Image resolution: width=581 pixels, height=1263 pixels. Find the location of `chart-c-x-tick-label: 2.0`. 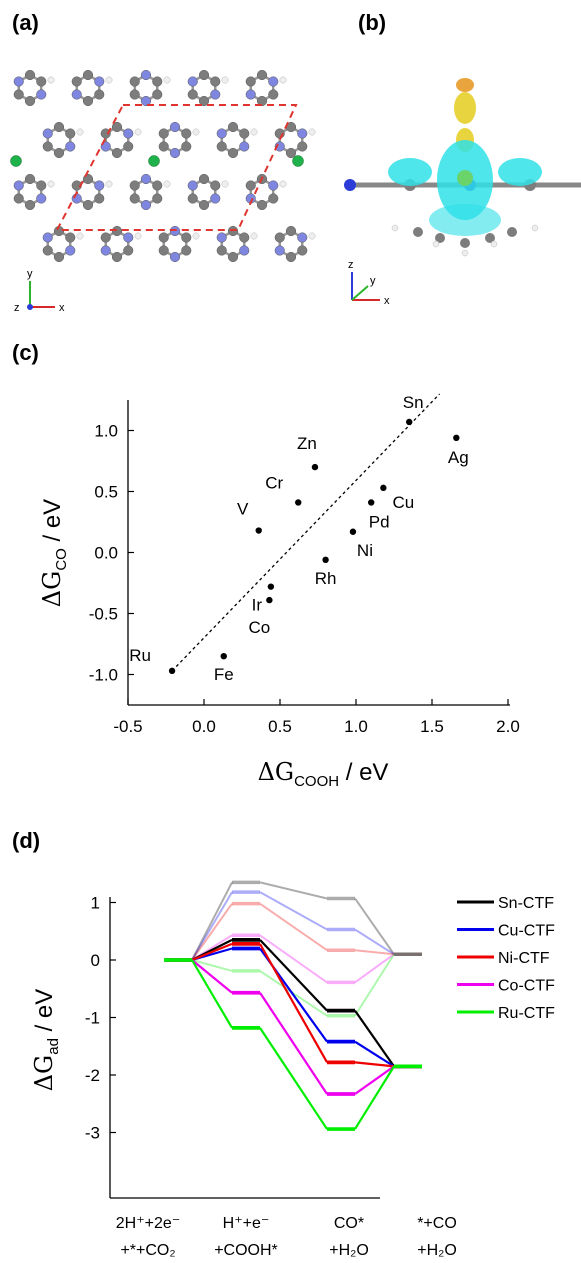

chart-c-x-tick-label: 2.0 is located at coordinates (508, 726).